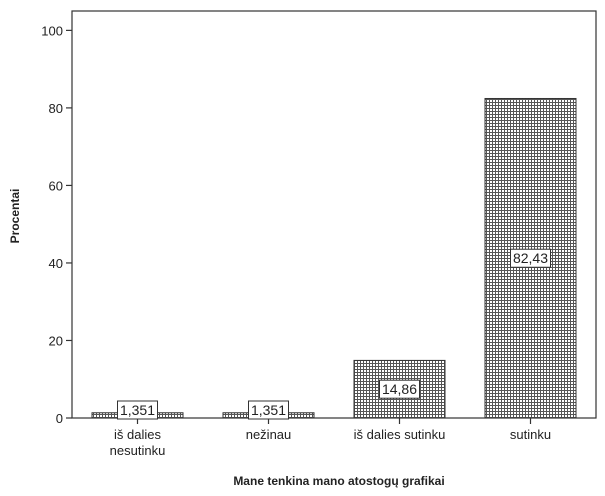 This screenshot has height=496, width=605. Describe the element at coordinates (137, 434) in the screenshot. I see `x-tick-label-line: iš dalies` at that location.